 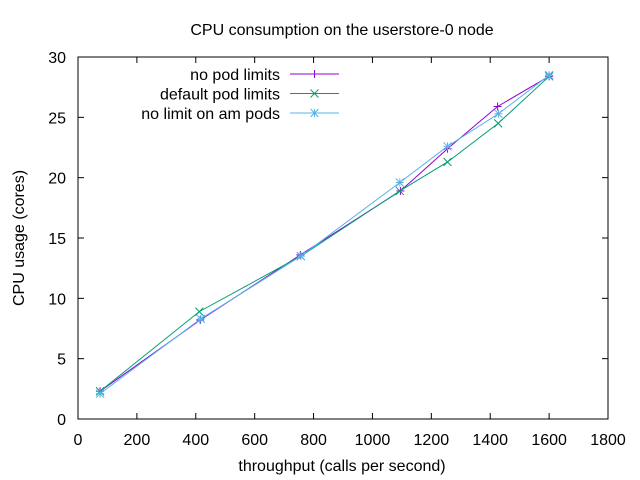 I want to click on x-tick-label: 1200, so click(x=432, y=440).